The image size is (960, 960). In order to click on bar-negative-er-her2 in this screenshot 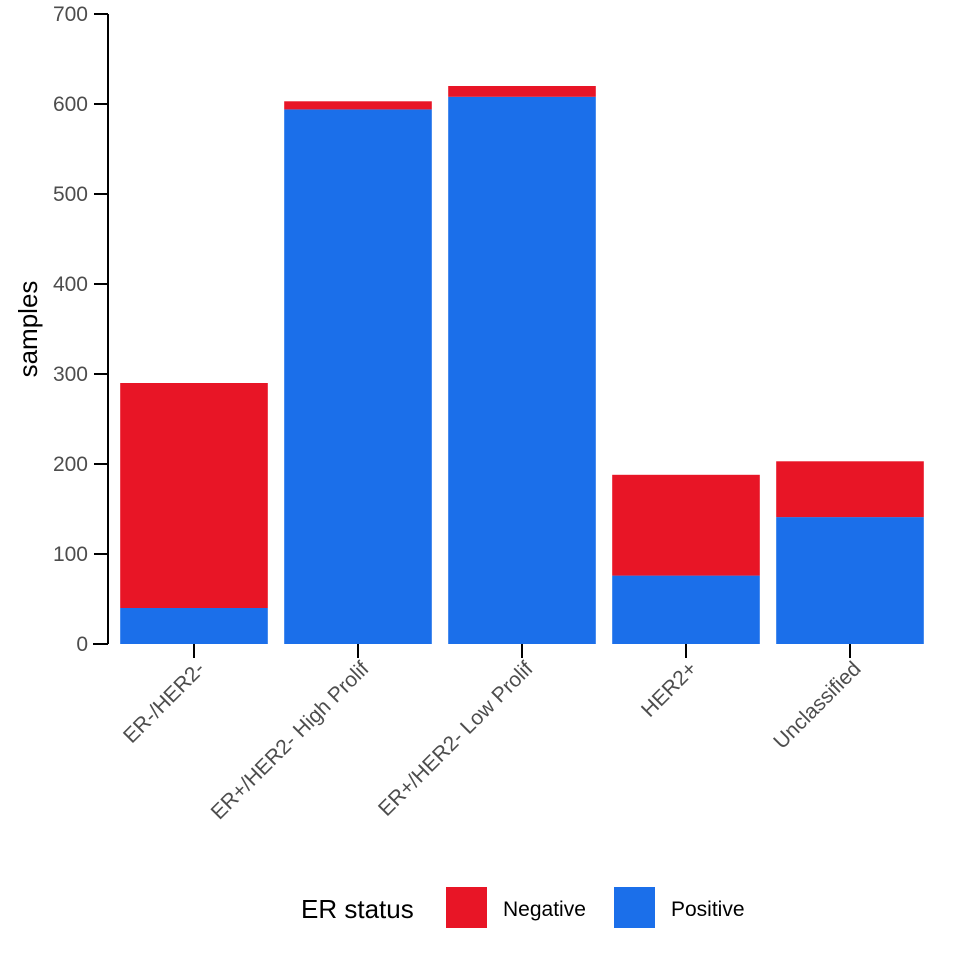, I will do `click(194, 495)`.